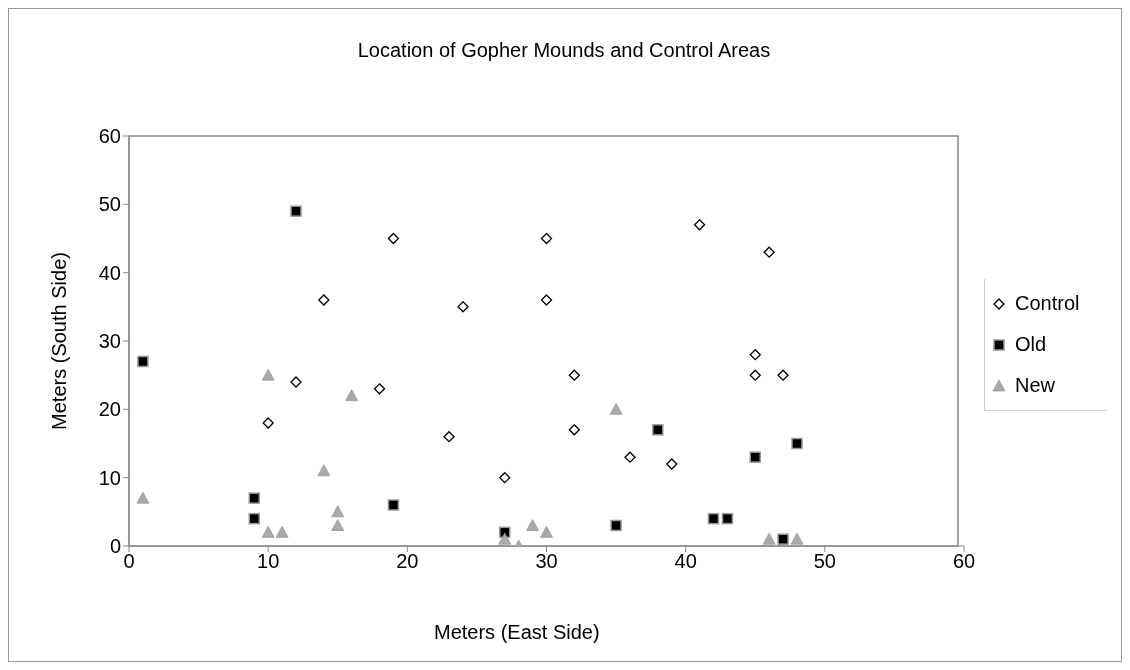  I want to click on x-tick-label: 30, so click(546, 561).